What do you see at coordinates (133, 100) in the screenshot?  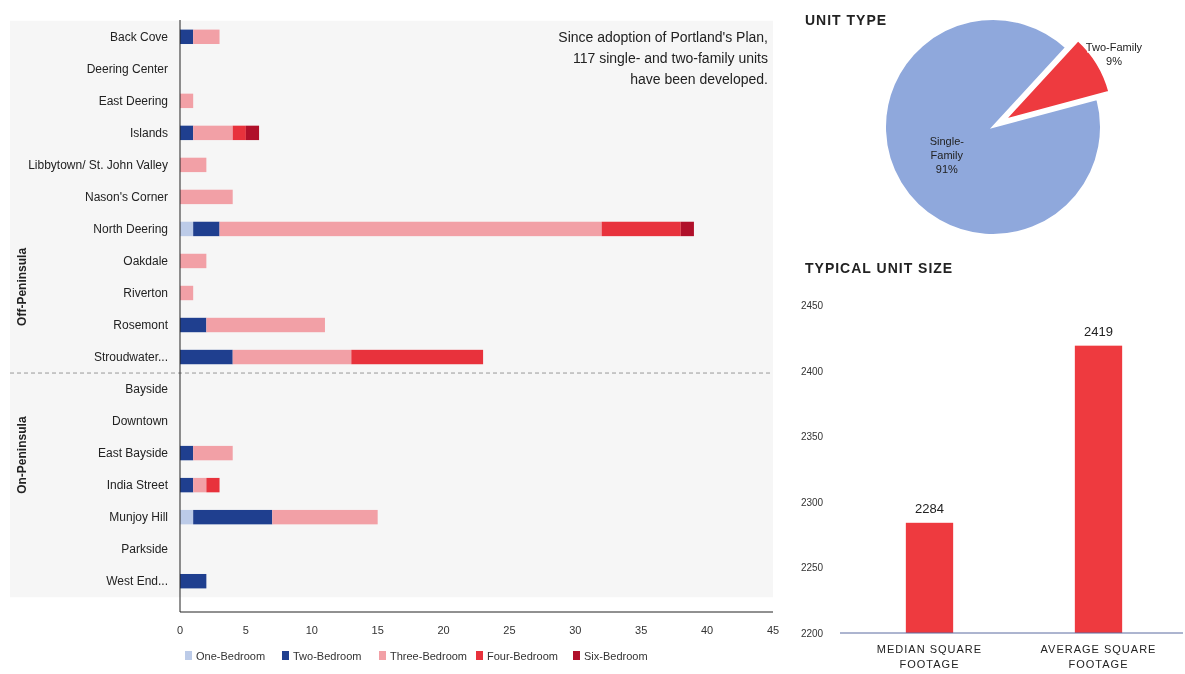 I see `y-tick-label: East Deering` at bounding box center [133, 100].